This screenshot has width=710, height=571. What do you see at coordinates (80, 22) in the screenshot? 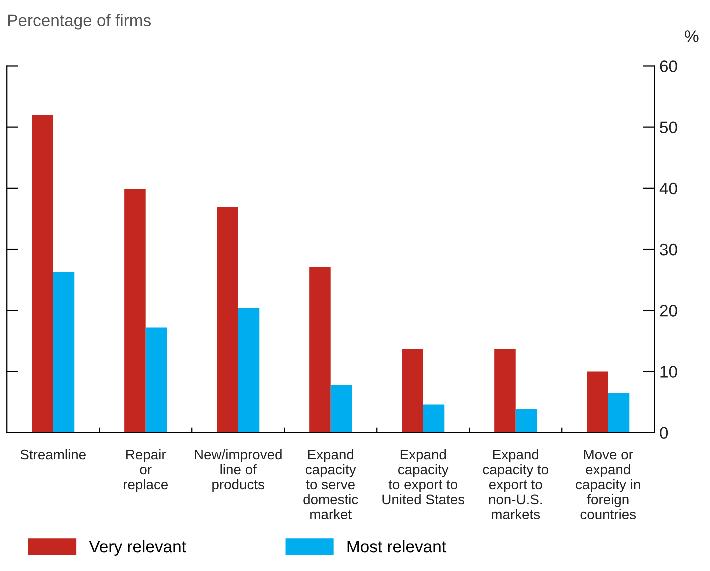
I see `y-axis-title: Percentage of firms` at bounding box center [80, 22].